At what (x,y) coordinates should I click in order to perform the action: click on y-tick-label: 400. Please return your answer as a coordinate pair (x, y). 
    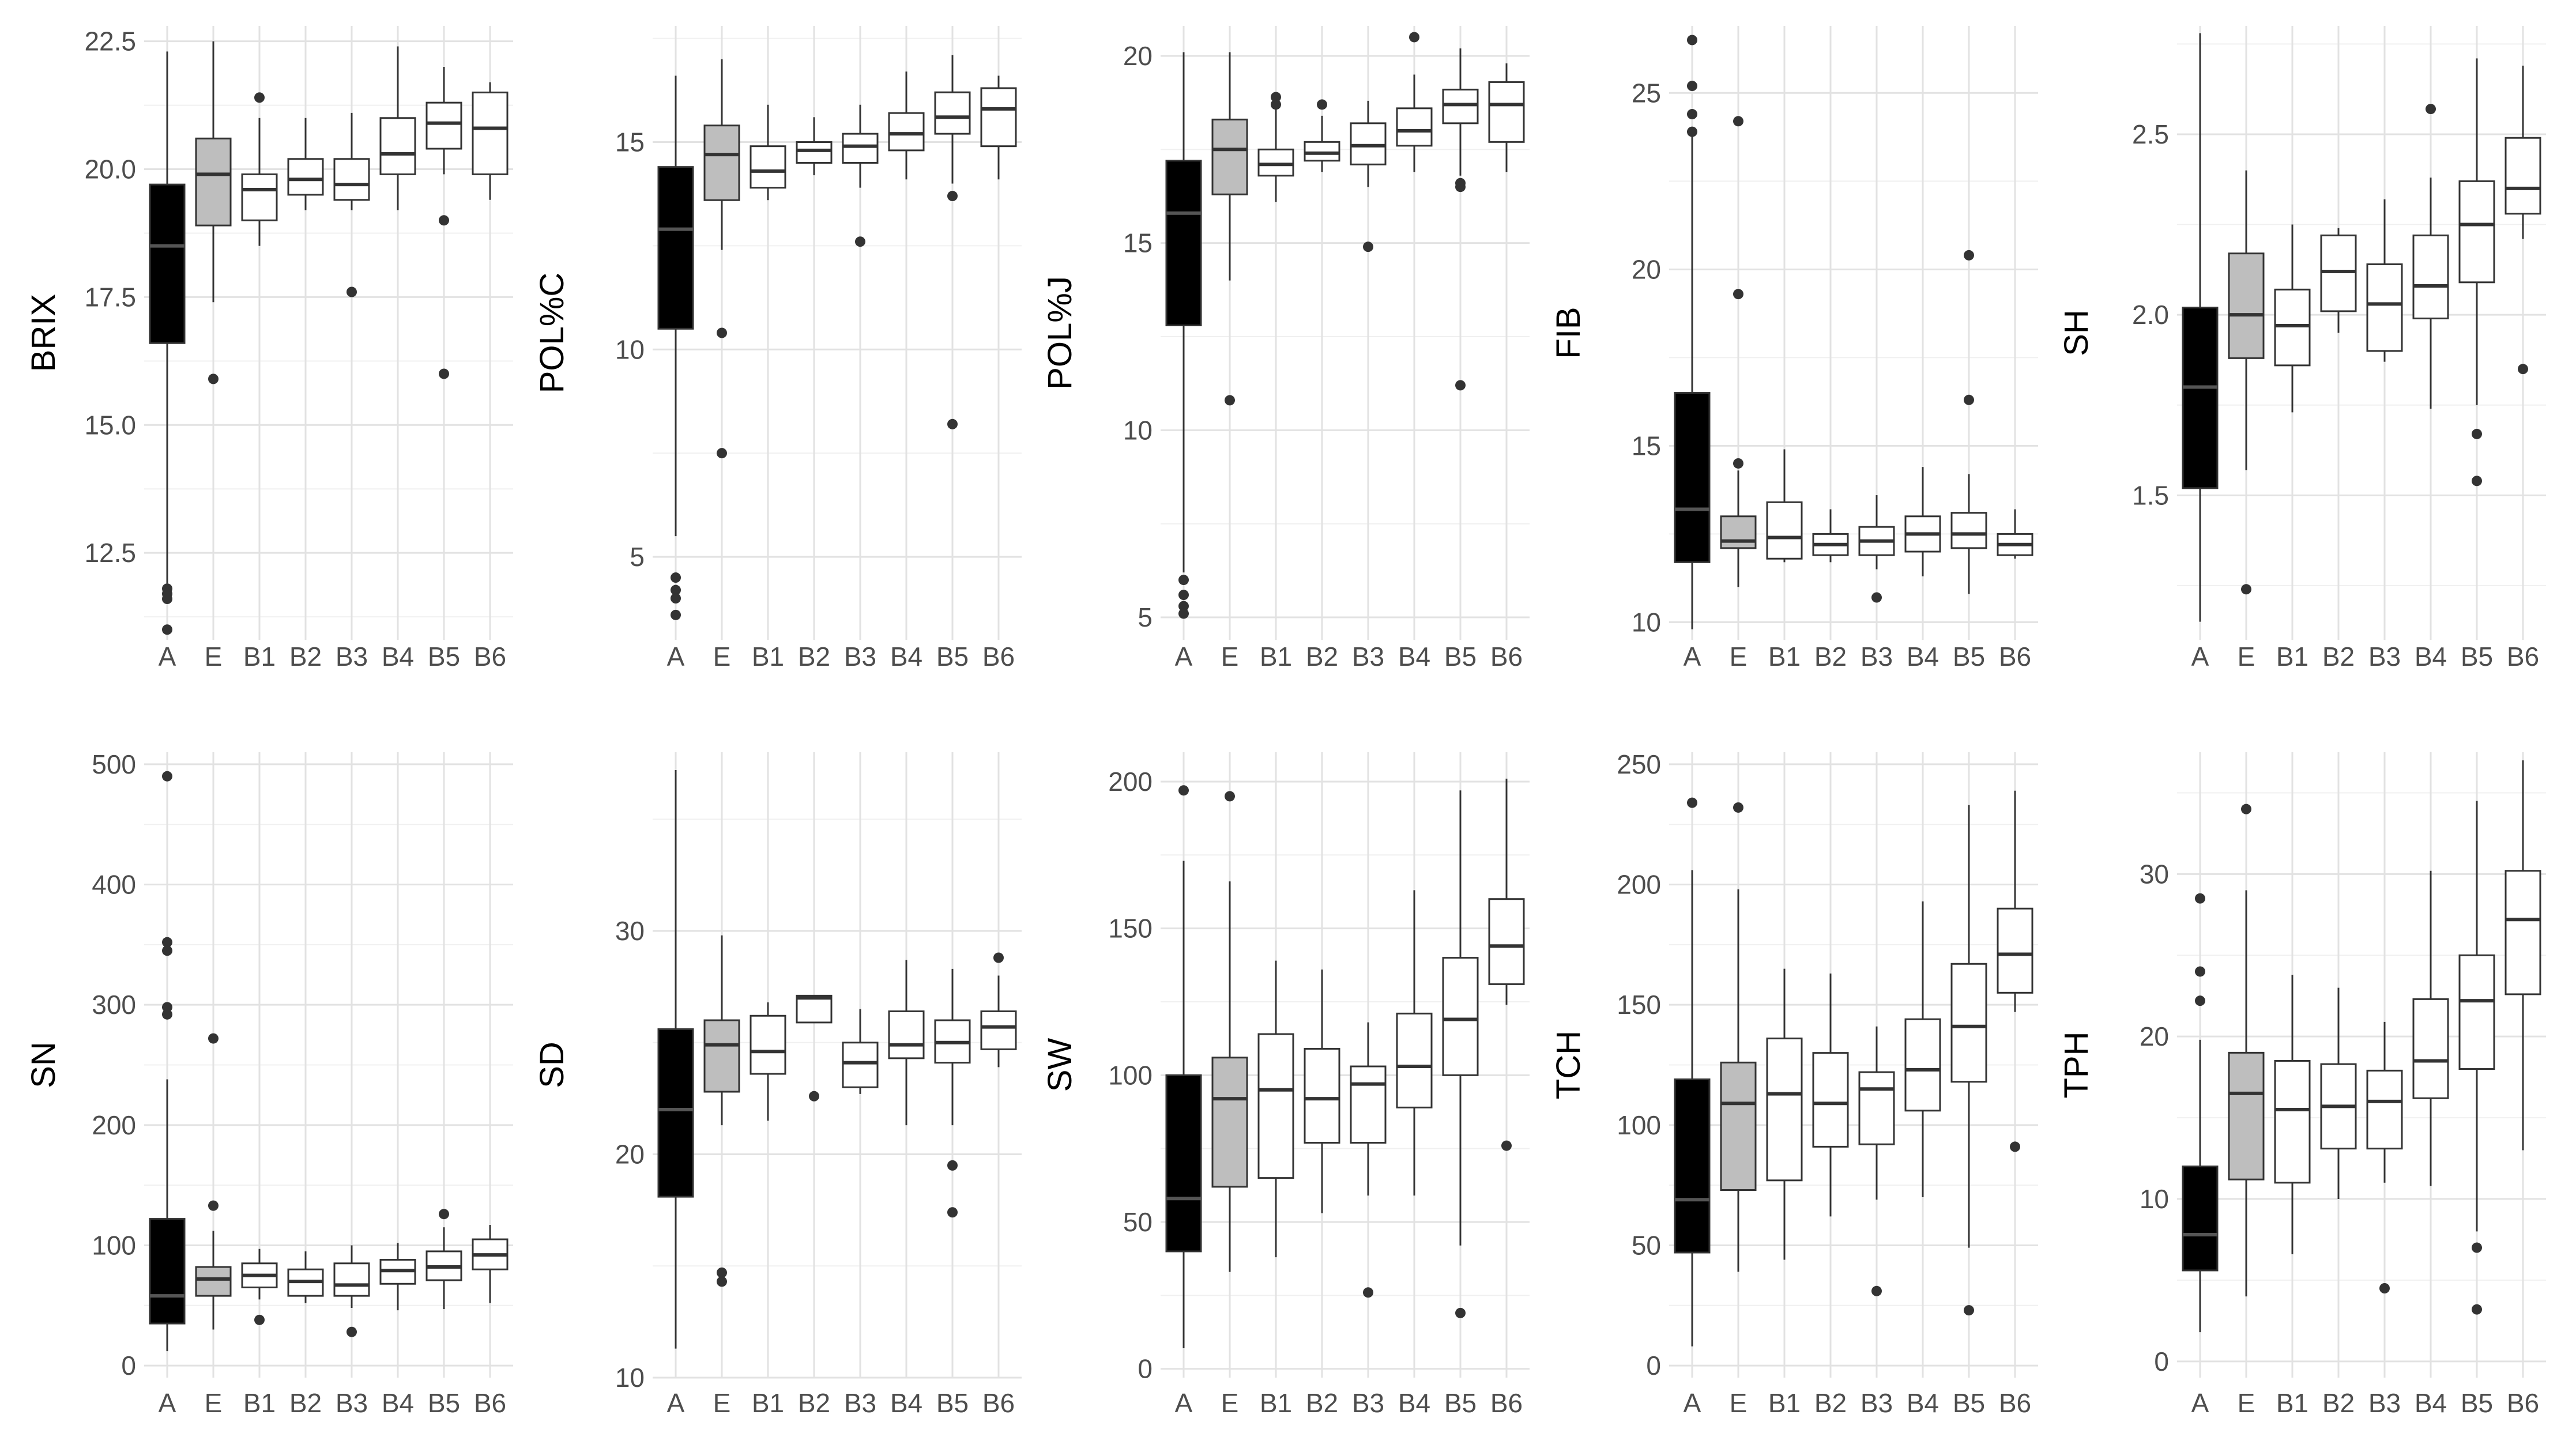
    Looking at the image, I should click on (114, 885).